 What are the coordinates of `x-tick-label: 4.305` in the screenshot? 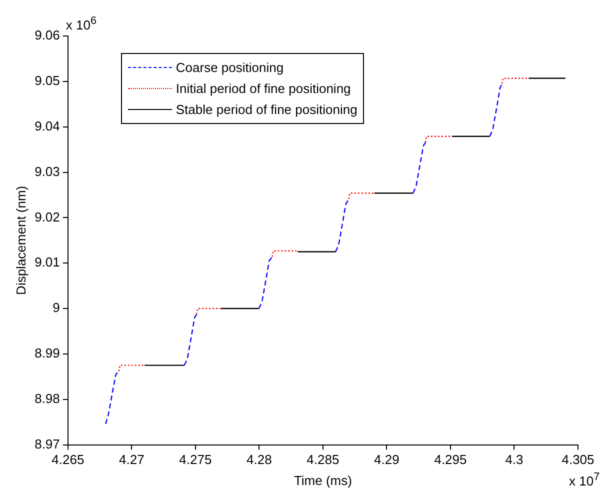 It's located at (578, 460).